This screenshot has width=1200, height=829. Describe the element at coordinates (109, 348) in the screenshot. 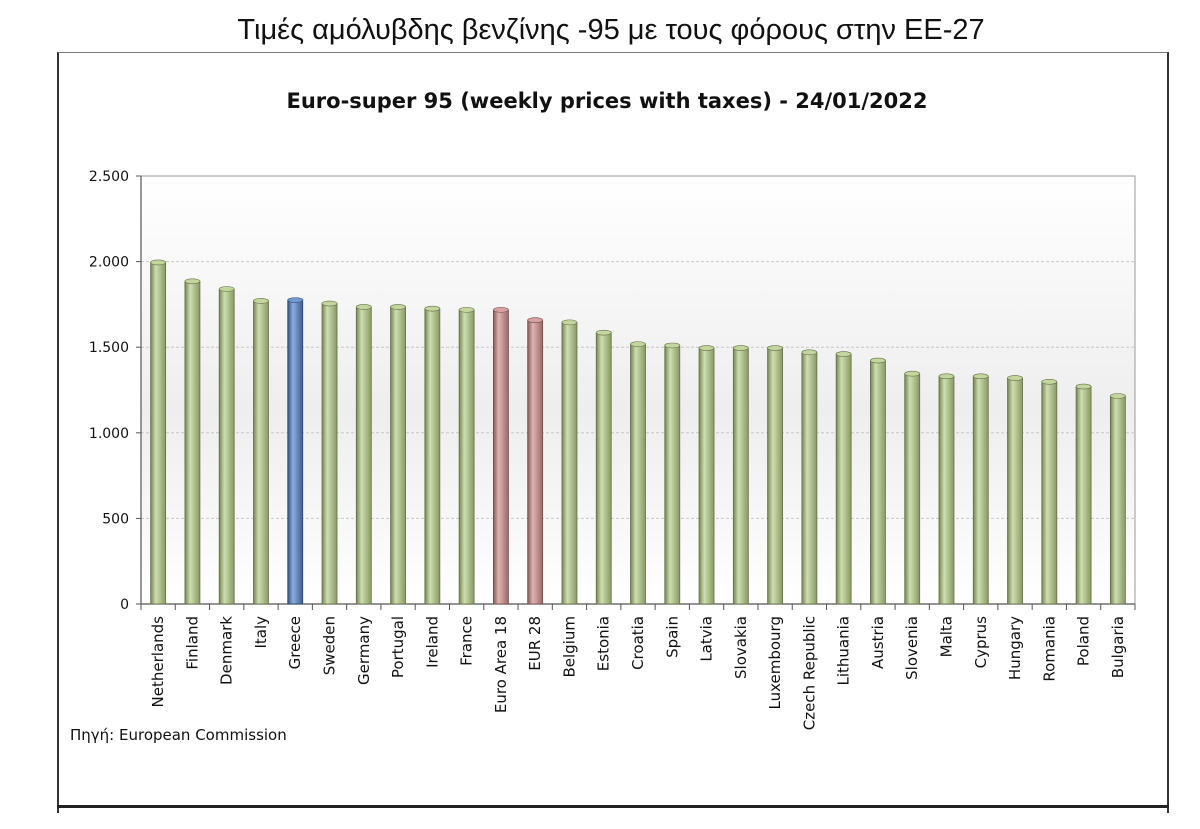

I see `y-tick-label: 1.500` at that location.